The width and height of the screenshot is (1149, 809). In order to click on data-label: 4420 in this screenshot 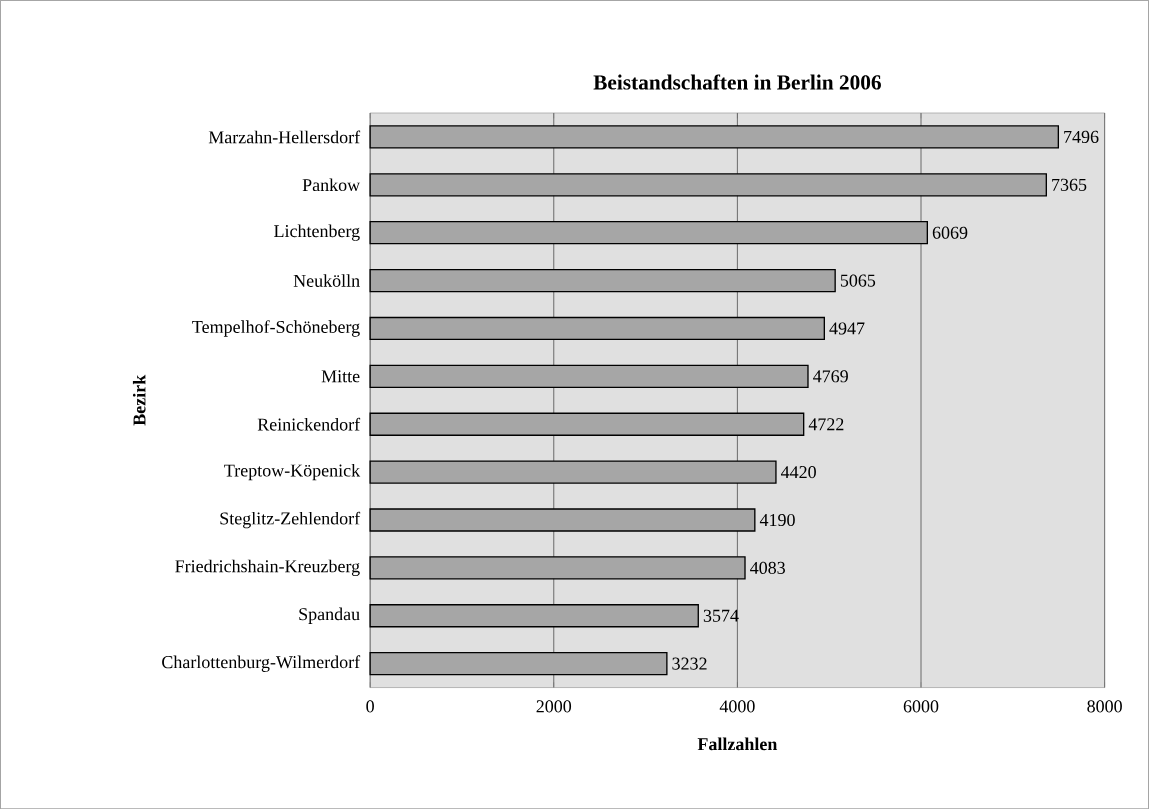, I will do `click(798, 472)`.